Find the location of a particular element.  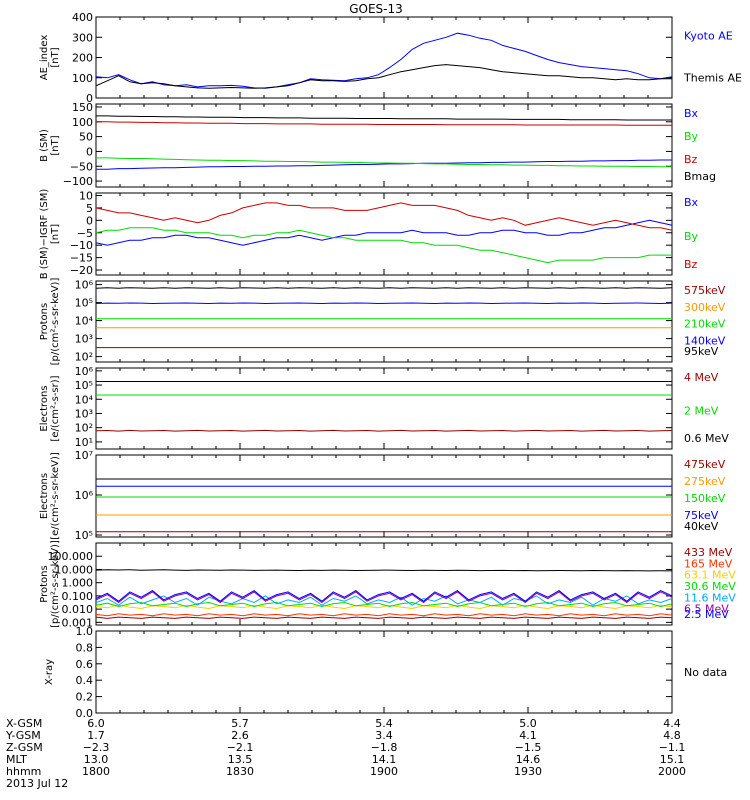

ephemeris-value: 2.6 is located at coordinates (240, 735).